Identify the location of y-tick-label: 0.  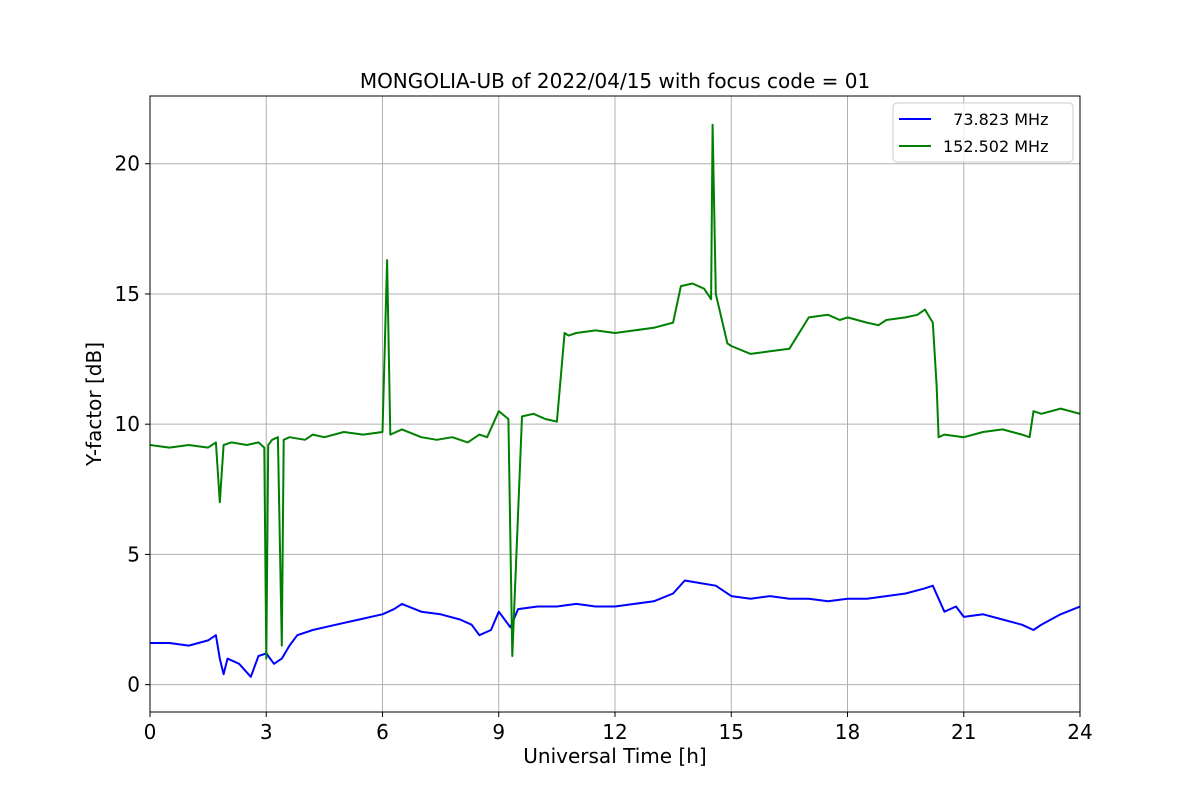
(133, 685).